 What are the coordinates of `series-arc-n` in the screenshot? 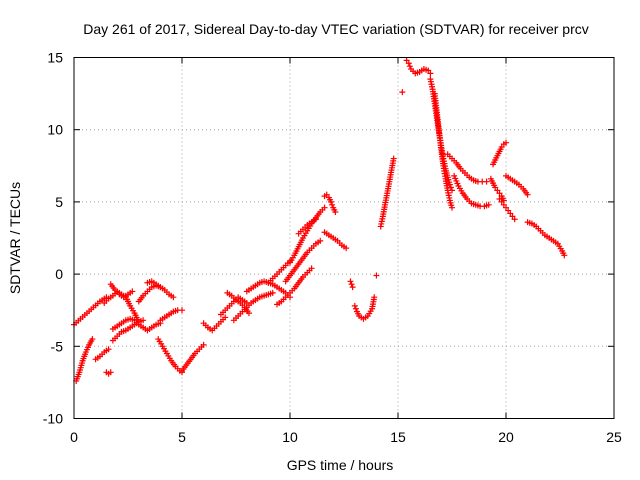 It's located at (214, 324).